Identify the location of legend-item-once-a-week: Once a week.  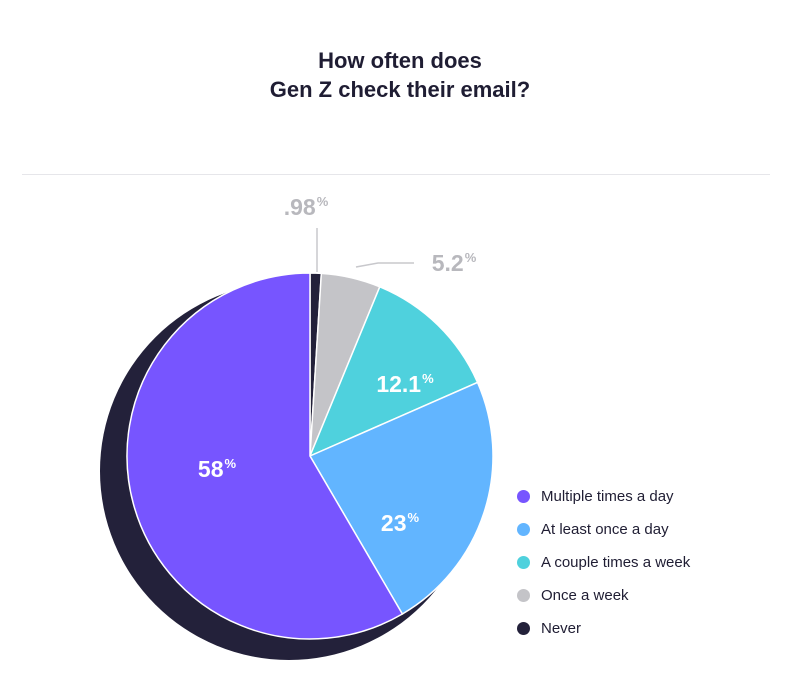
(603, 595).